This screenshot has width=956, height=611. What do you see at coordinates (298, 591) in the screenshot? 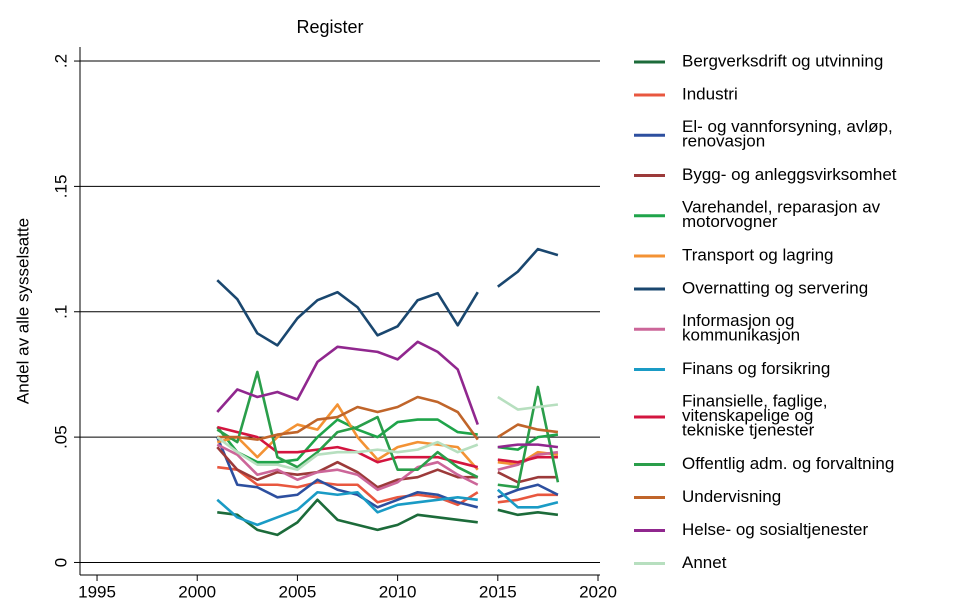
I see `x-tick-label: 2005` at bounding box center [298, 591].